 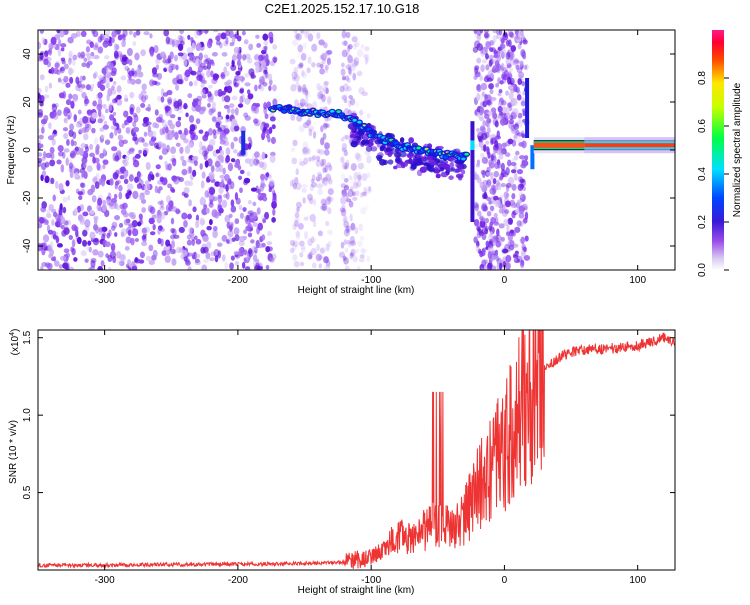 I want to click on colorbar-tick-label: 0.0, so click(x=702, y=270).